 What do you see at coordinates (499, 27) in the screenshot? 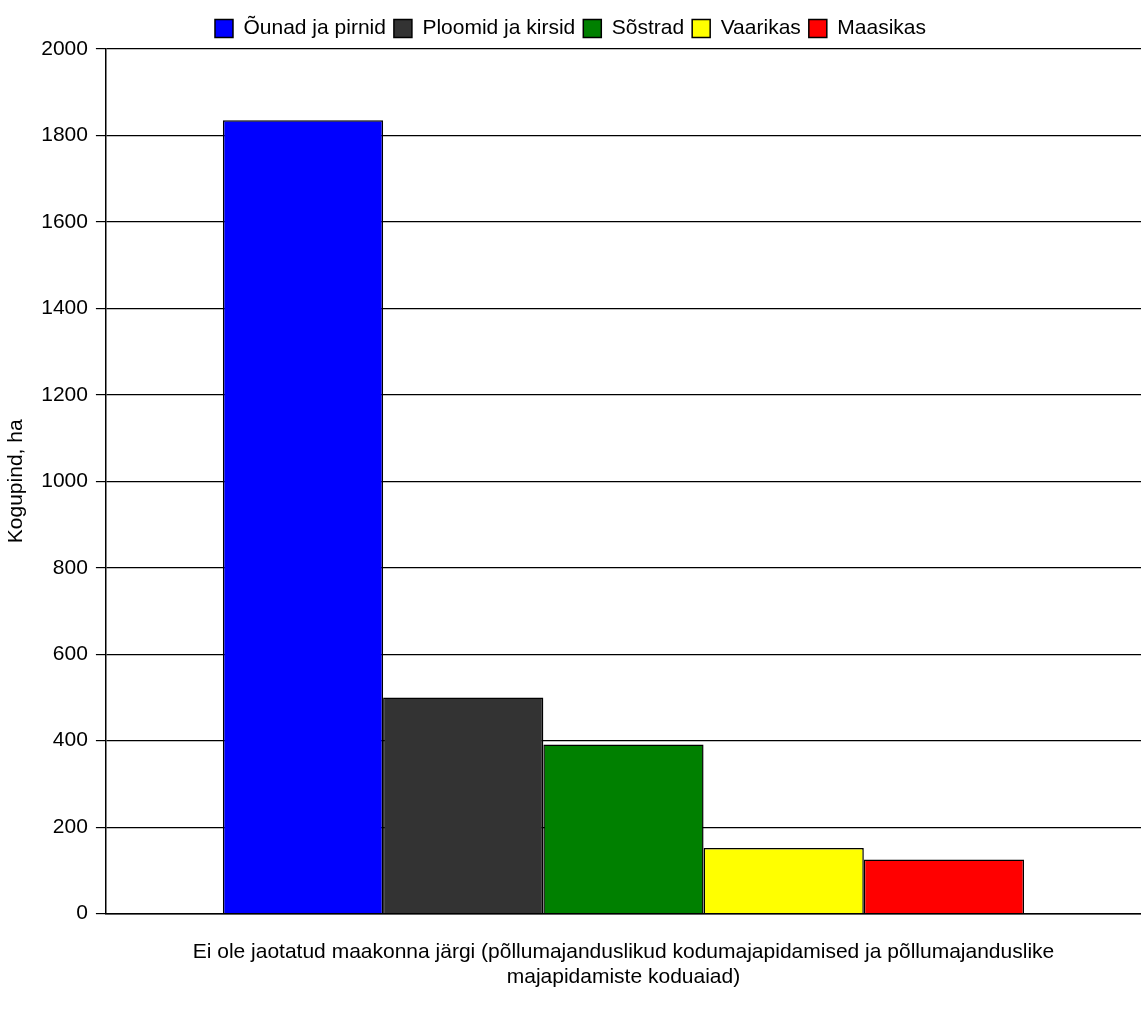
I see `legend-label: Ploomid ja kirsid` at bounding box center [499, 27].